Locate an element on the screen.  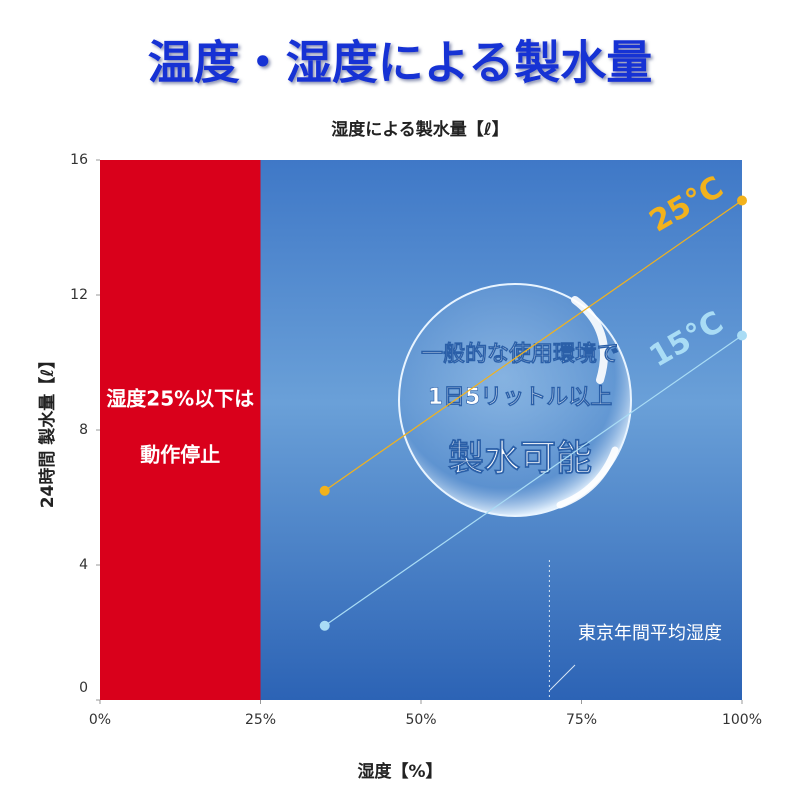
bubble is located at coordinates (515, 400).